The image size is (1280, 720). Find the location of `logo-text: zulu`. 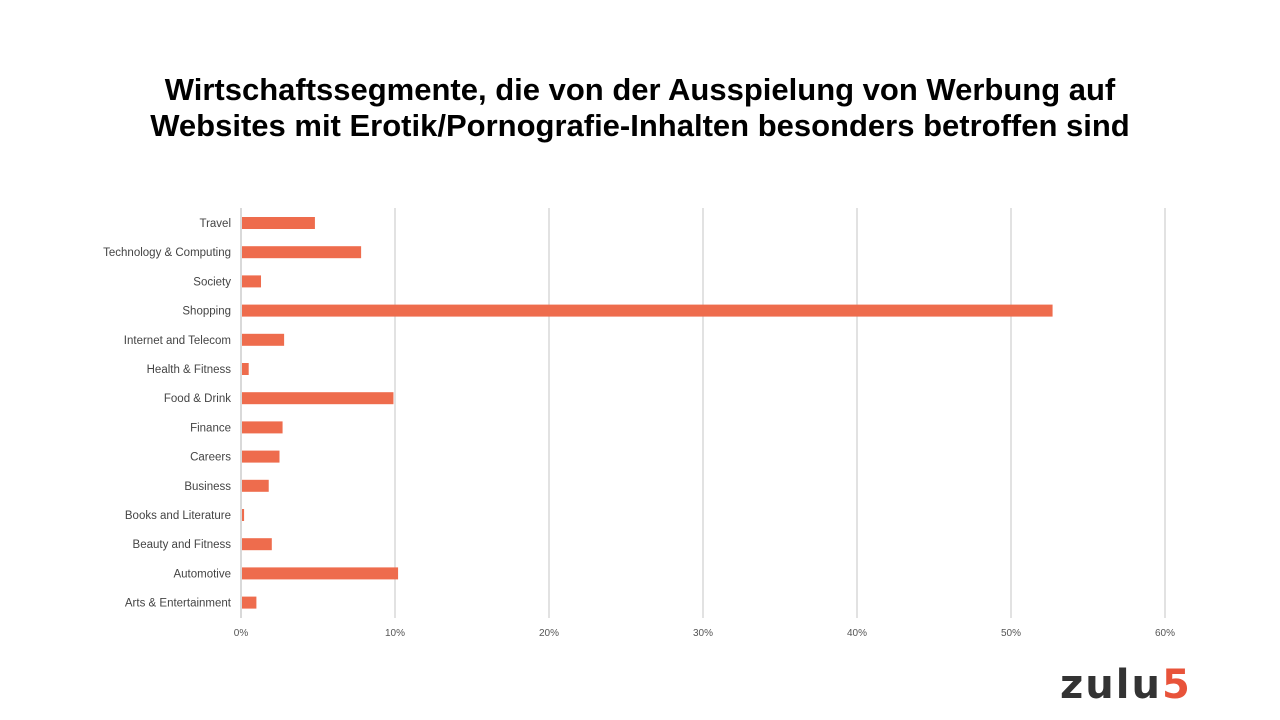

logo-text: zulu is located at coordinates (1111, 685).